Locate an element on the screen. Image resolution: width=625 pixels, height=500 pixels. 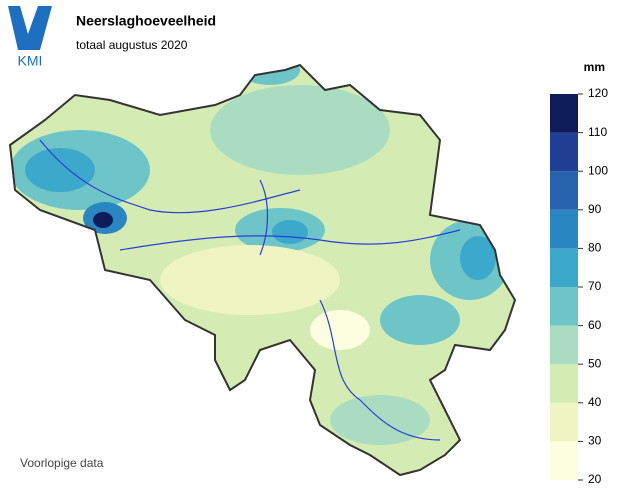
legend-tick-label: 100 is located at coordinates (598, 170).